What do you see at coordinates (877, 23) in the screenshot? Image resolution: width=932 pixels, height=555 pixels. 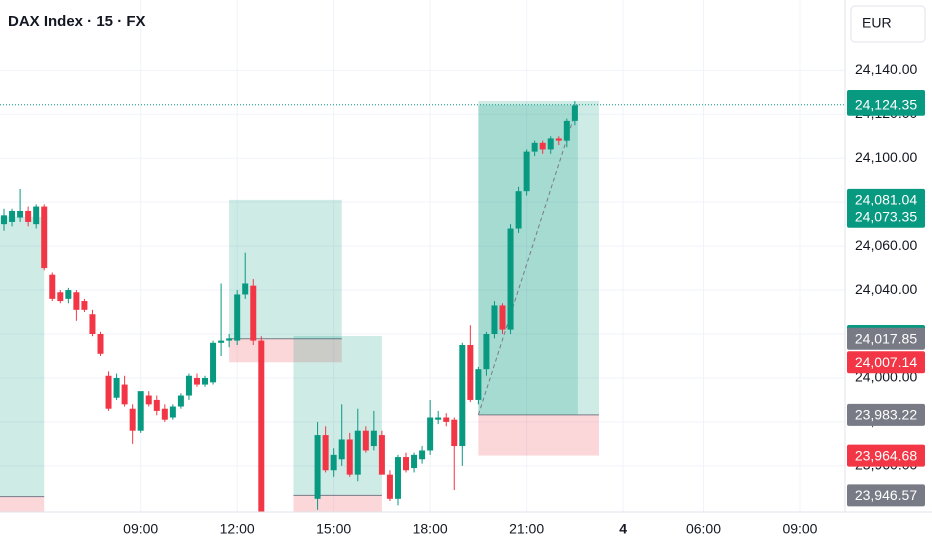 I see `currency-label: EUR` at bounding box center [877, 23].